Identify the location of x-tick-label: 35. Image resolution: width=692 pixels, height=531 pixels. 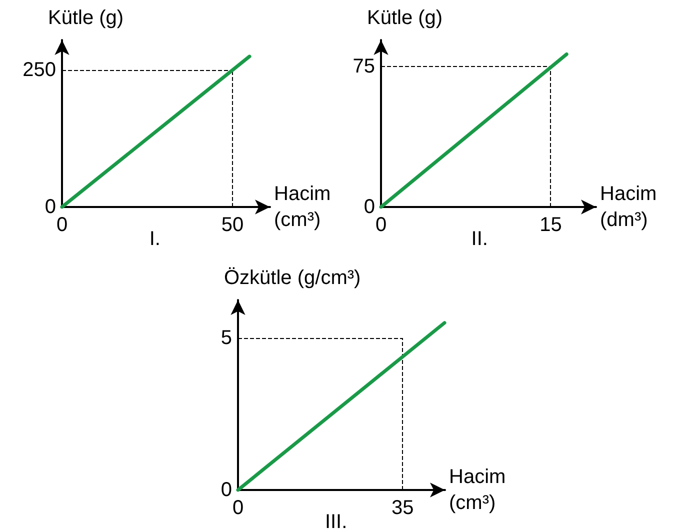
(403, 508).